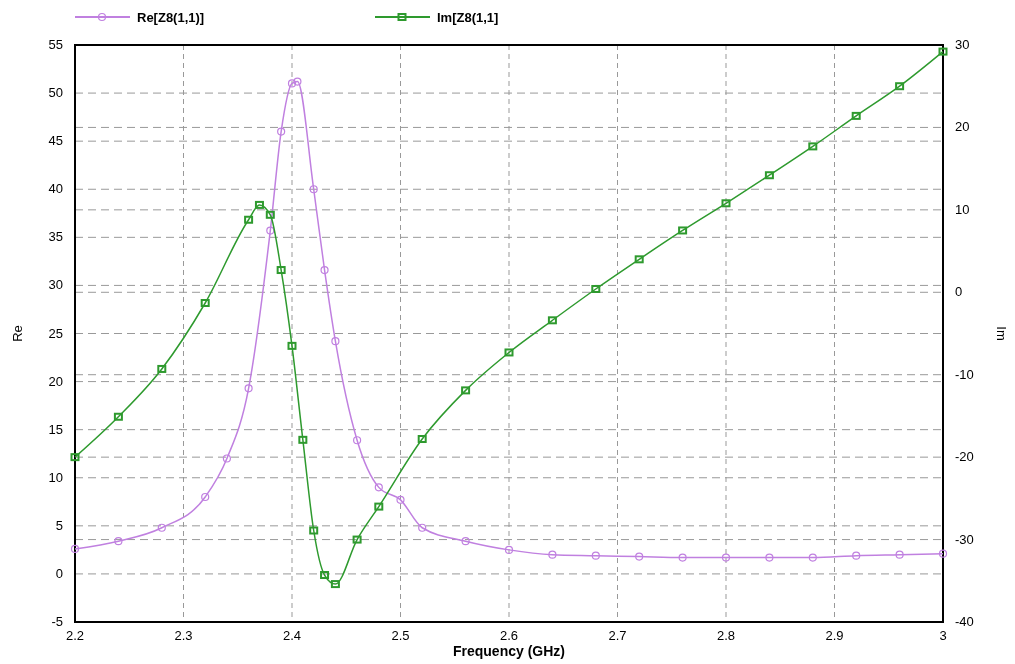  What do you see at coordinates (959, 292) in the screenshot?
I see `y2-tick-label: 0` at bounding box center [959, 292].